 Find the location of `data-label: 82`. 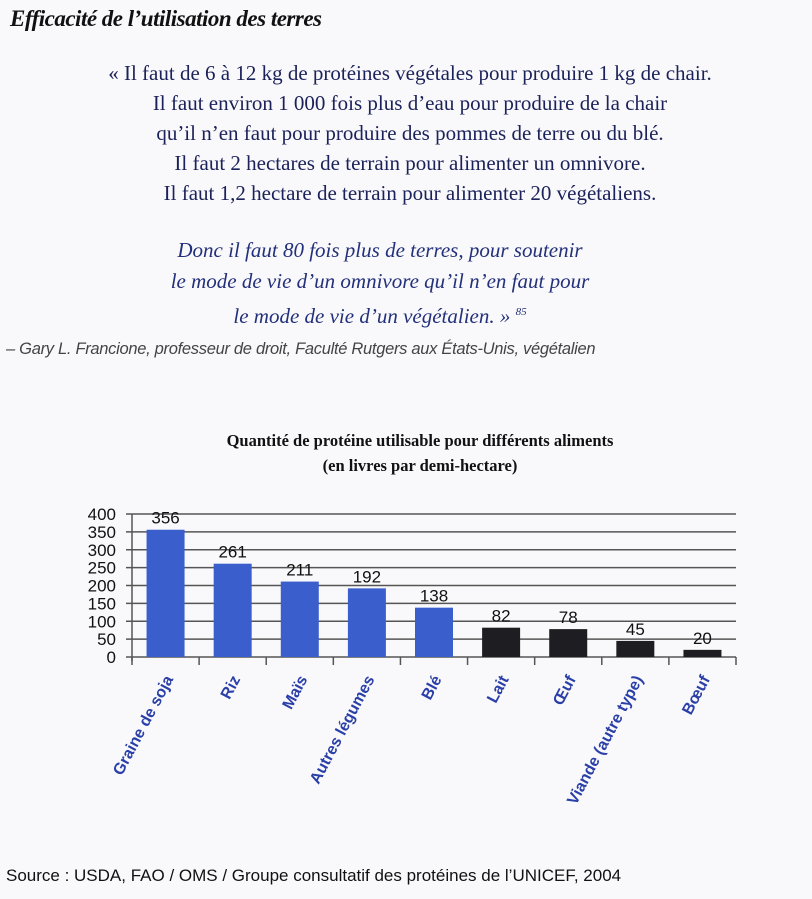

data-label: 82 is located at coordinates (501, 616).